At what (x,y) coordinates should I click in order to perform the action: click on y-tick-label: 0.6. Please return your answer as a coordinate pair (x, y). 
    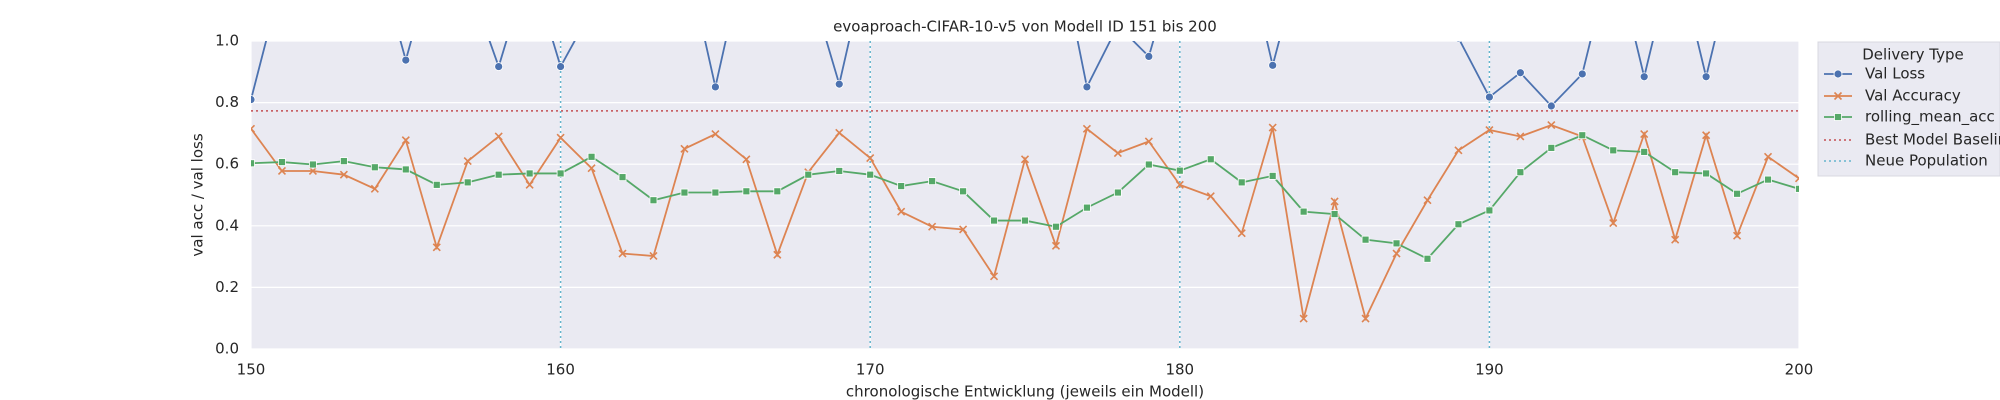
    Looking at the image, I should click on (227, 164).